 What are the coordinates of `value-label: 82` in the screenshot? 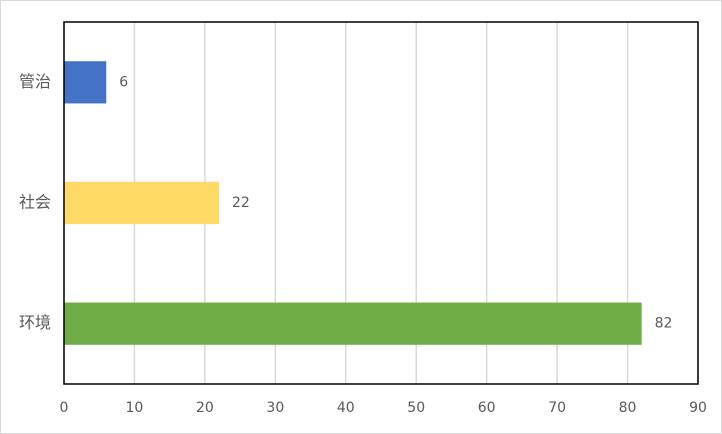 It's located at (664, 324).